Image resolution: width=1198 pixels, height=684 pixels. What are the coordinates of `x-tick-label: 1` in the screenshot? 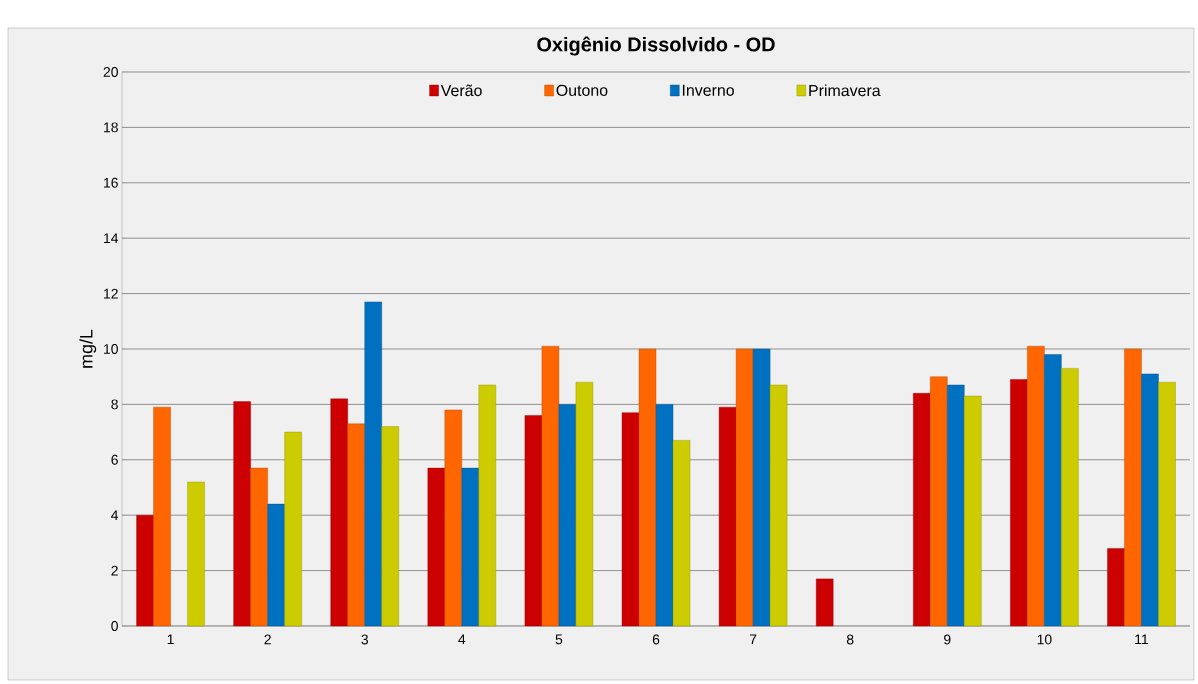 It's located at (170, 639).